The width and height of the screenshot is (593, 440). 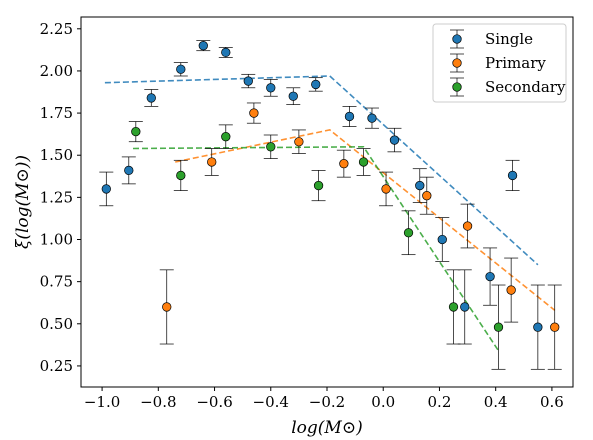 What do you see at coordinates (56, 282) in the screenshot?
I see `y-tick-label: 0.75` at bounding box center [56, 282].